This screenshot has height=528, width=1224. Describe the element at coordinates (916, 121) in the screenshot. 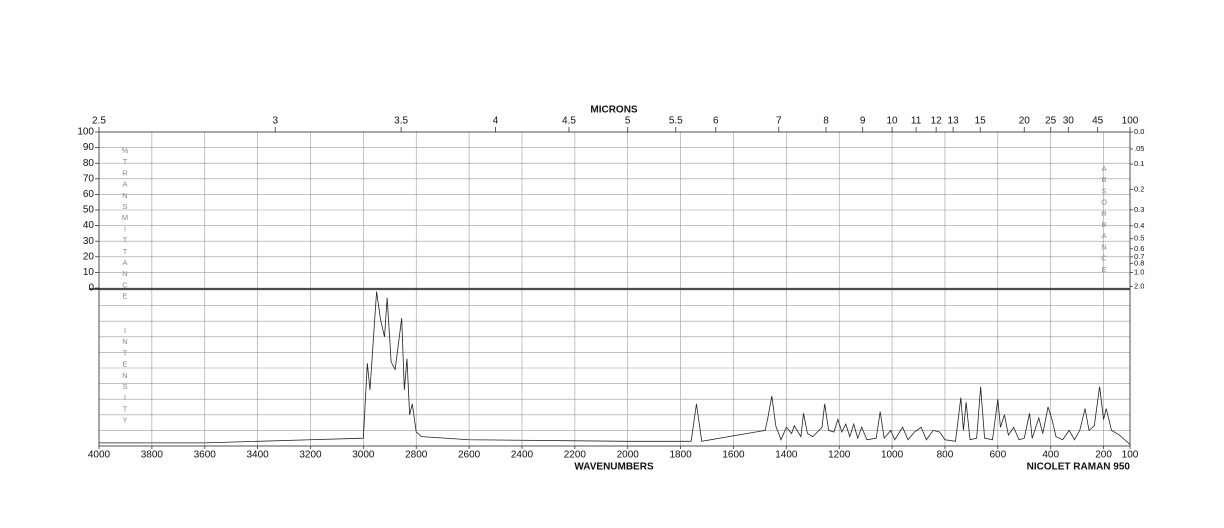

I see `micron-tick-label: 11` at that location.